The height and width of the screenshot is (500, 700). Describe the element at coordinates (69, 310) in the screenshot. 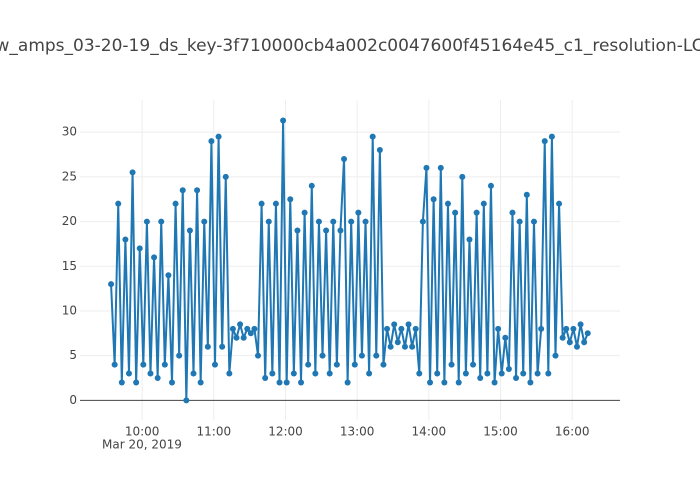

I see `y-tick-label: 10` at that location.